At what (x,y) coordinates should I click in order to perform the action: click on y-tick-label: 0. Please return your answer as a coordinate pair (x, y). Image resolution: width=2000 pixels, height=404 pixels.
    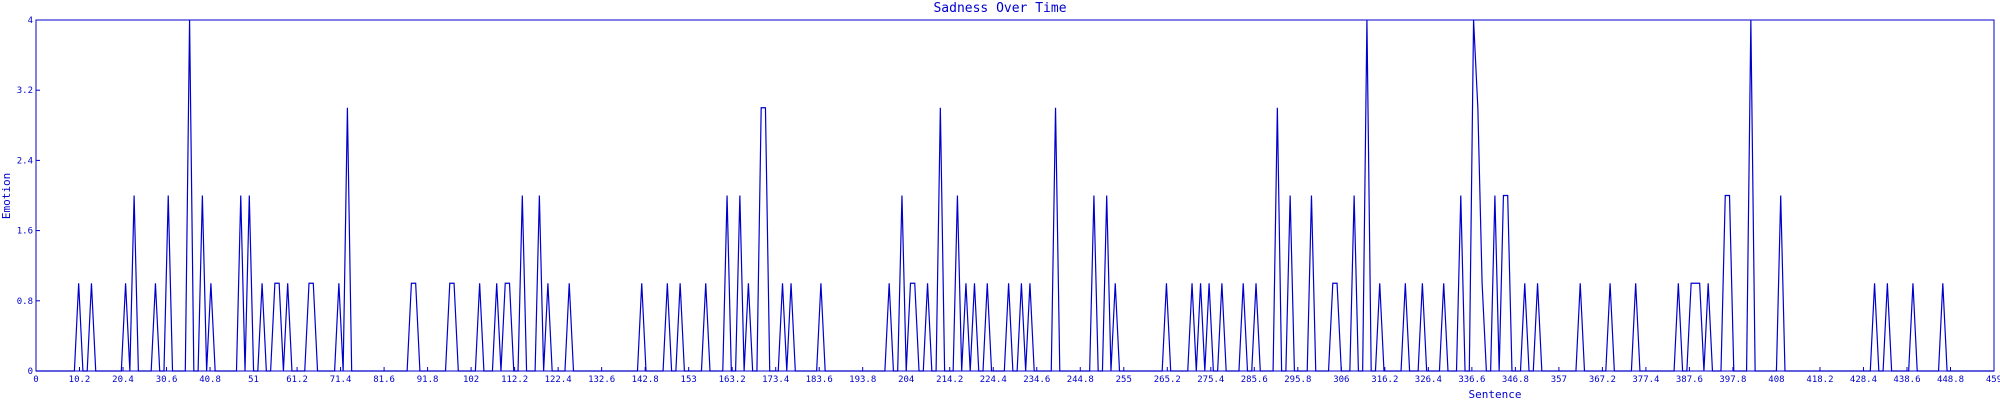
    Looking at the image, I should click on (30, 372).